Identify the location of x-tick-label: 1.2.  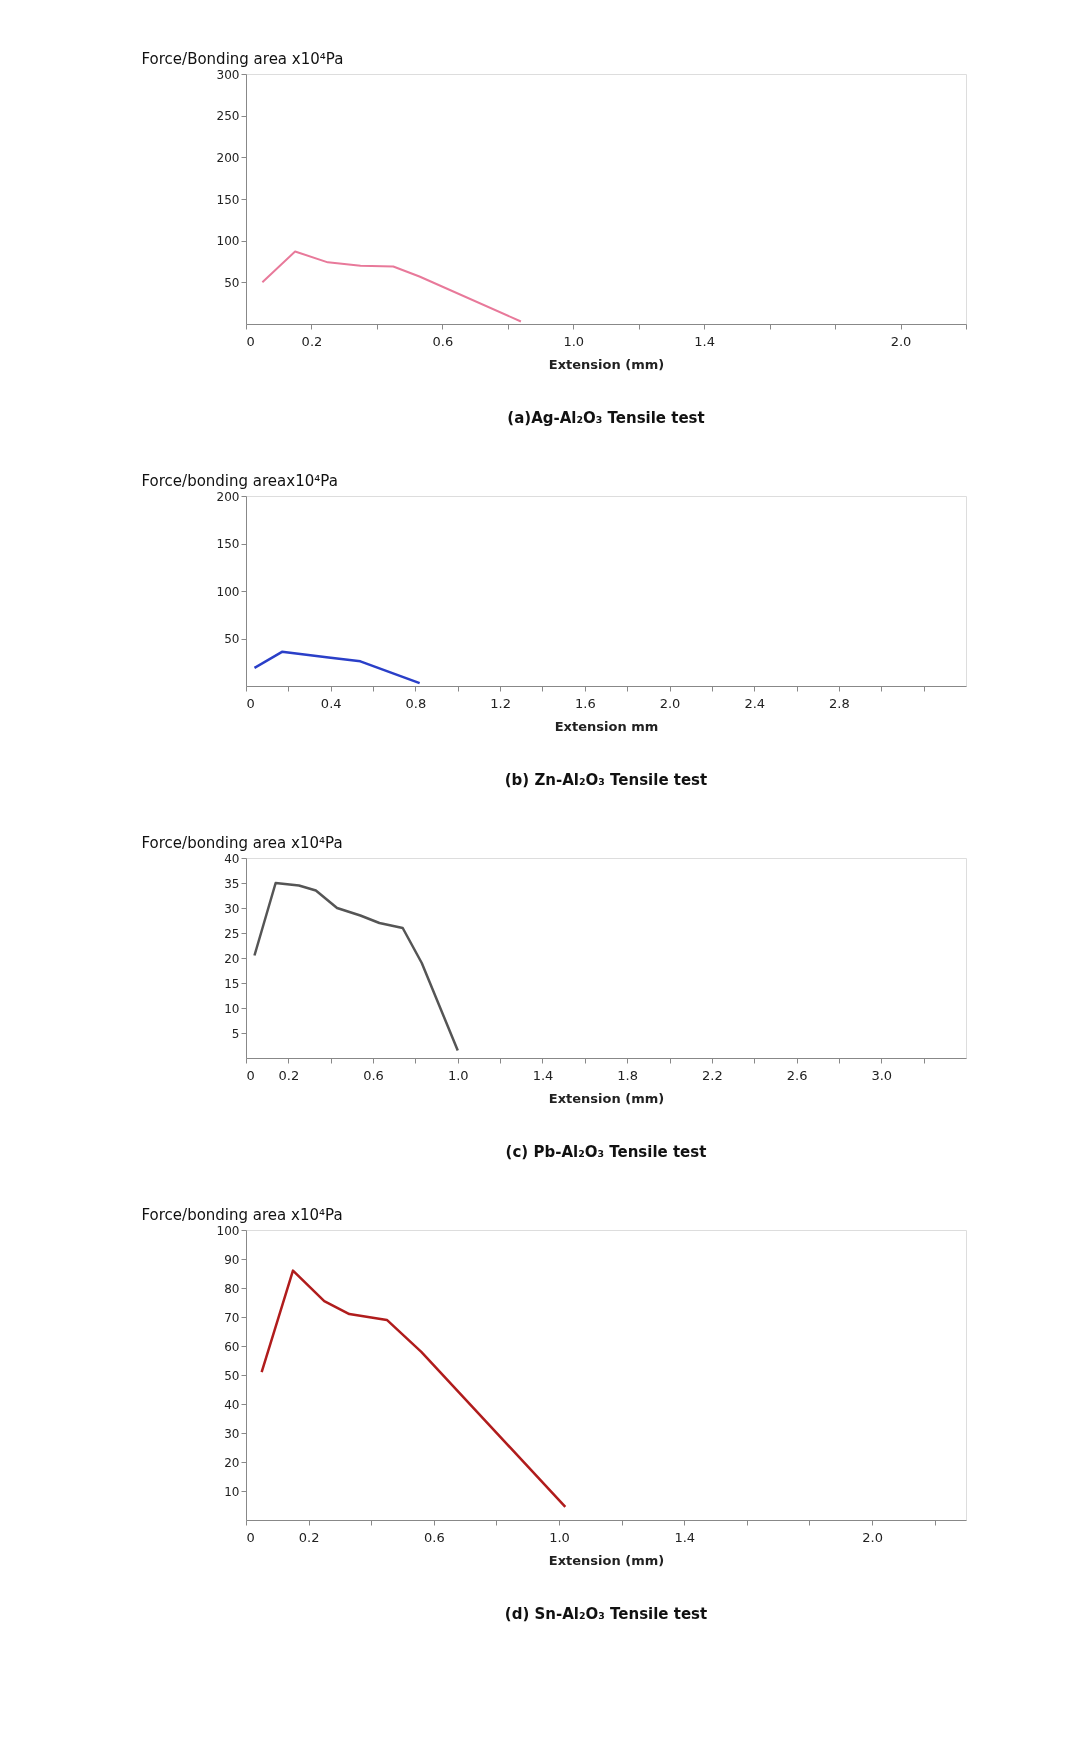
(500, 703).